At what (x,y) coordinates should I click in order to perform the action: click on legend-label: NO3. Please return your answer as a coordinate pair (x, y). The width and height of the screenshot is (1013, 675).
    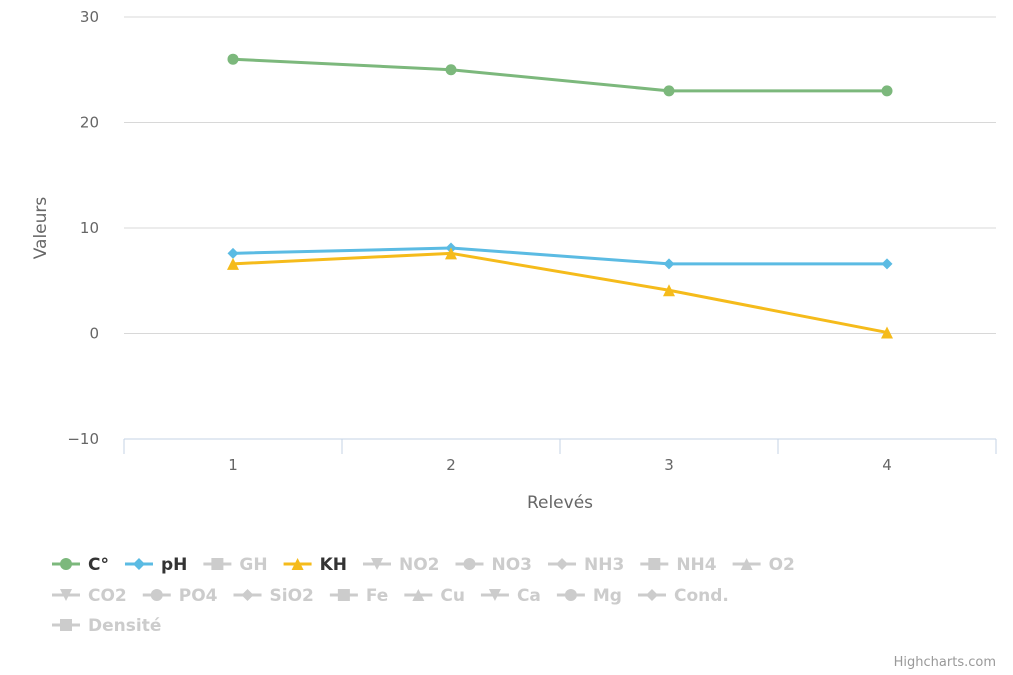
    Looking at the image, I should click on (512, 565).